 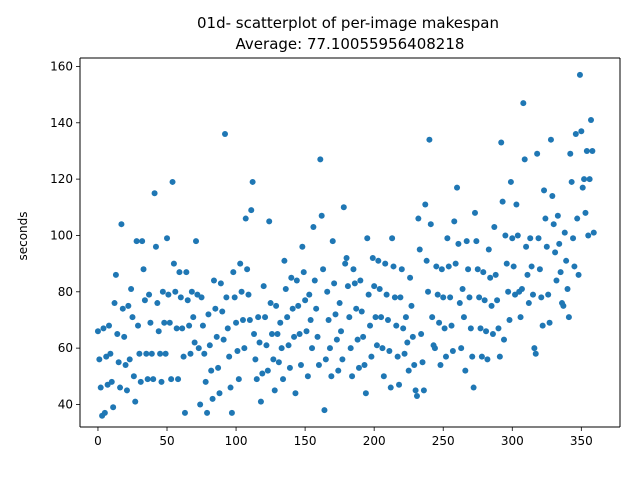 I want to click on x-tick-label: 0, so click(x=98, y=441).